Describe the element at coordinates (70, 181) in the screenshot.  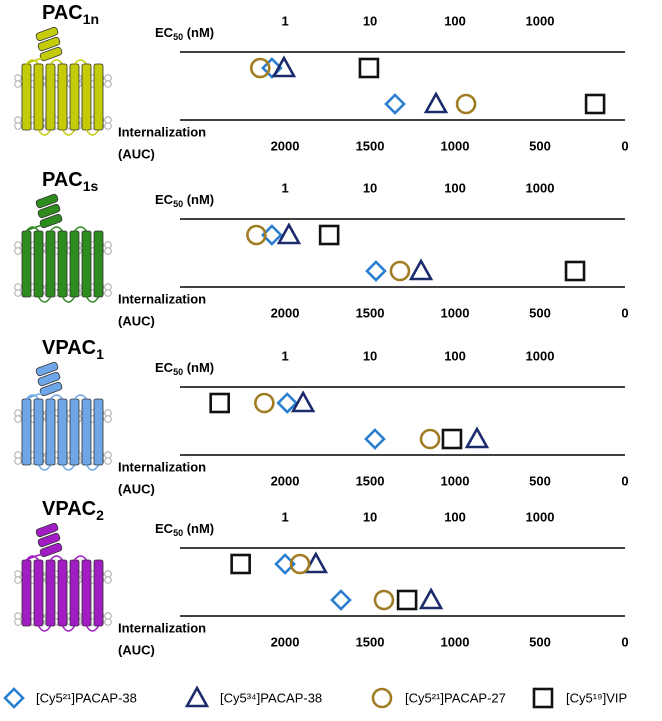
I see `panel-title: PAC1s` at that location.